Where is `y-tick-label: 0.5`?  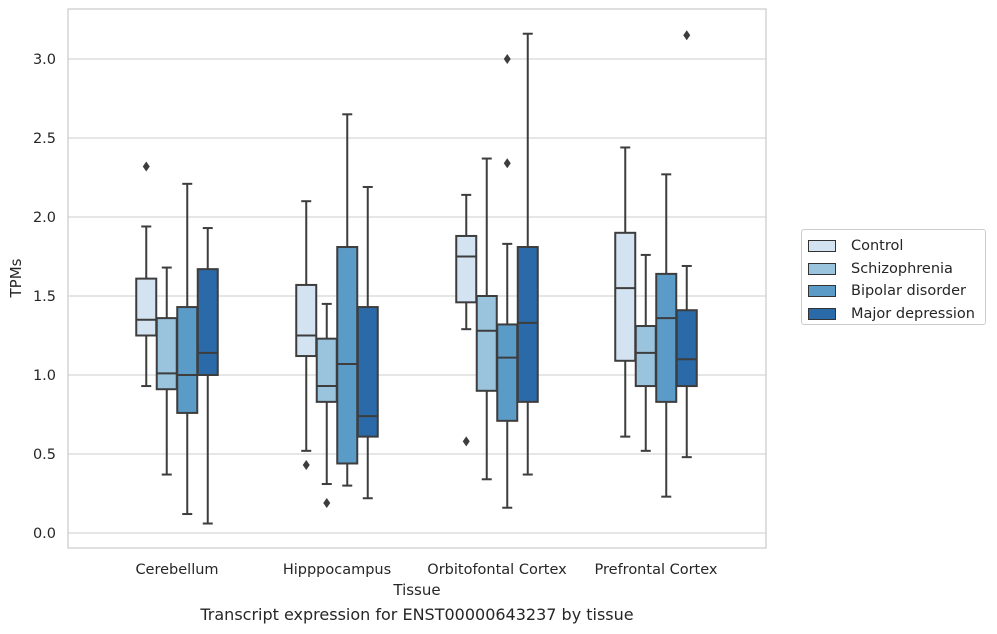 y-tick-label: 0.5 is located at coordinates (44, 455).